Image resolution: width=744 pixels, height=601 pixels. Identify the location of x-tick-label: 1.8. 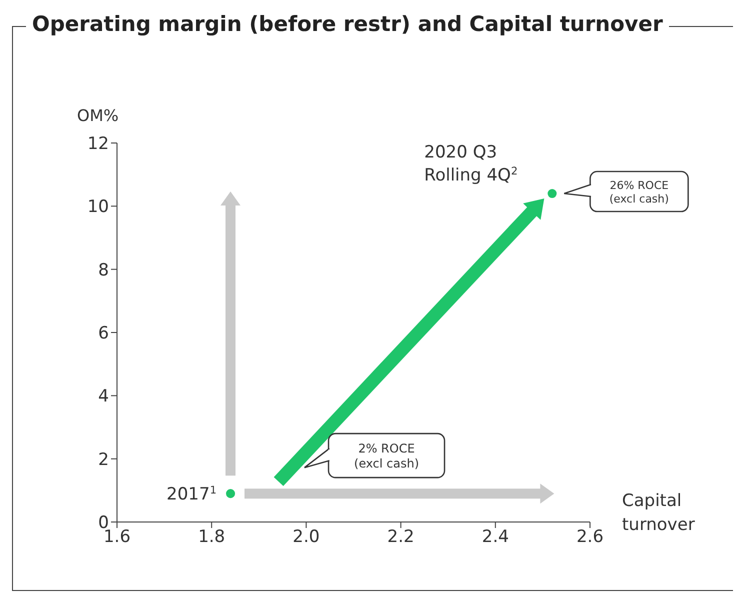
(212, 537).